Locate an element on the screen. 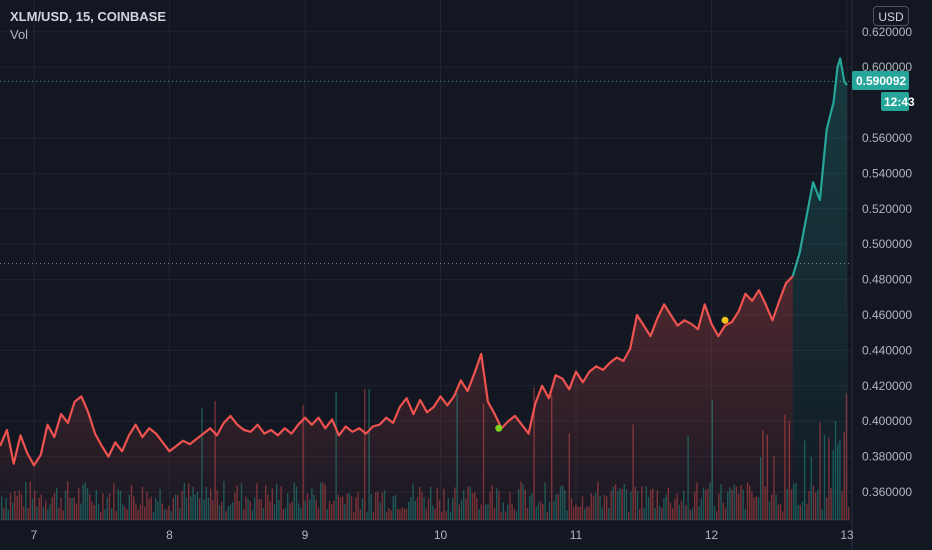 This screenshot has width=932, height=550. chart-legend: XLM/USD, 15, COINBASE Vol is located at coordinates (88, 26).